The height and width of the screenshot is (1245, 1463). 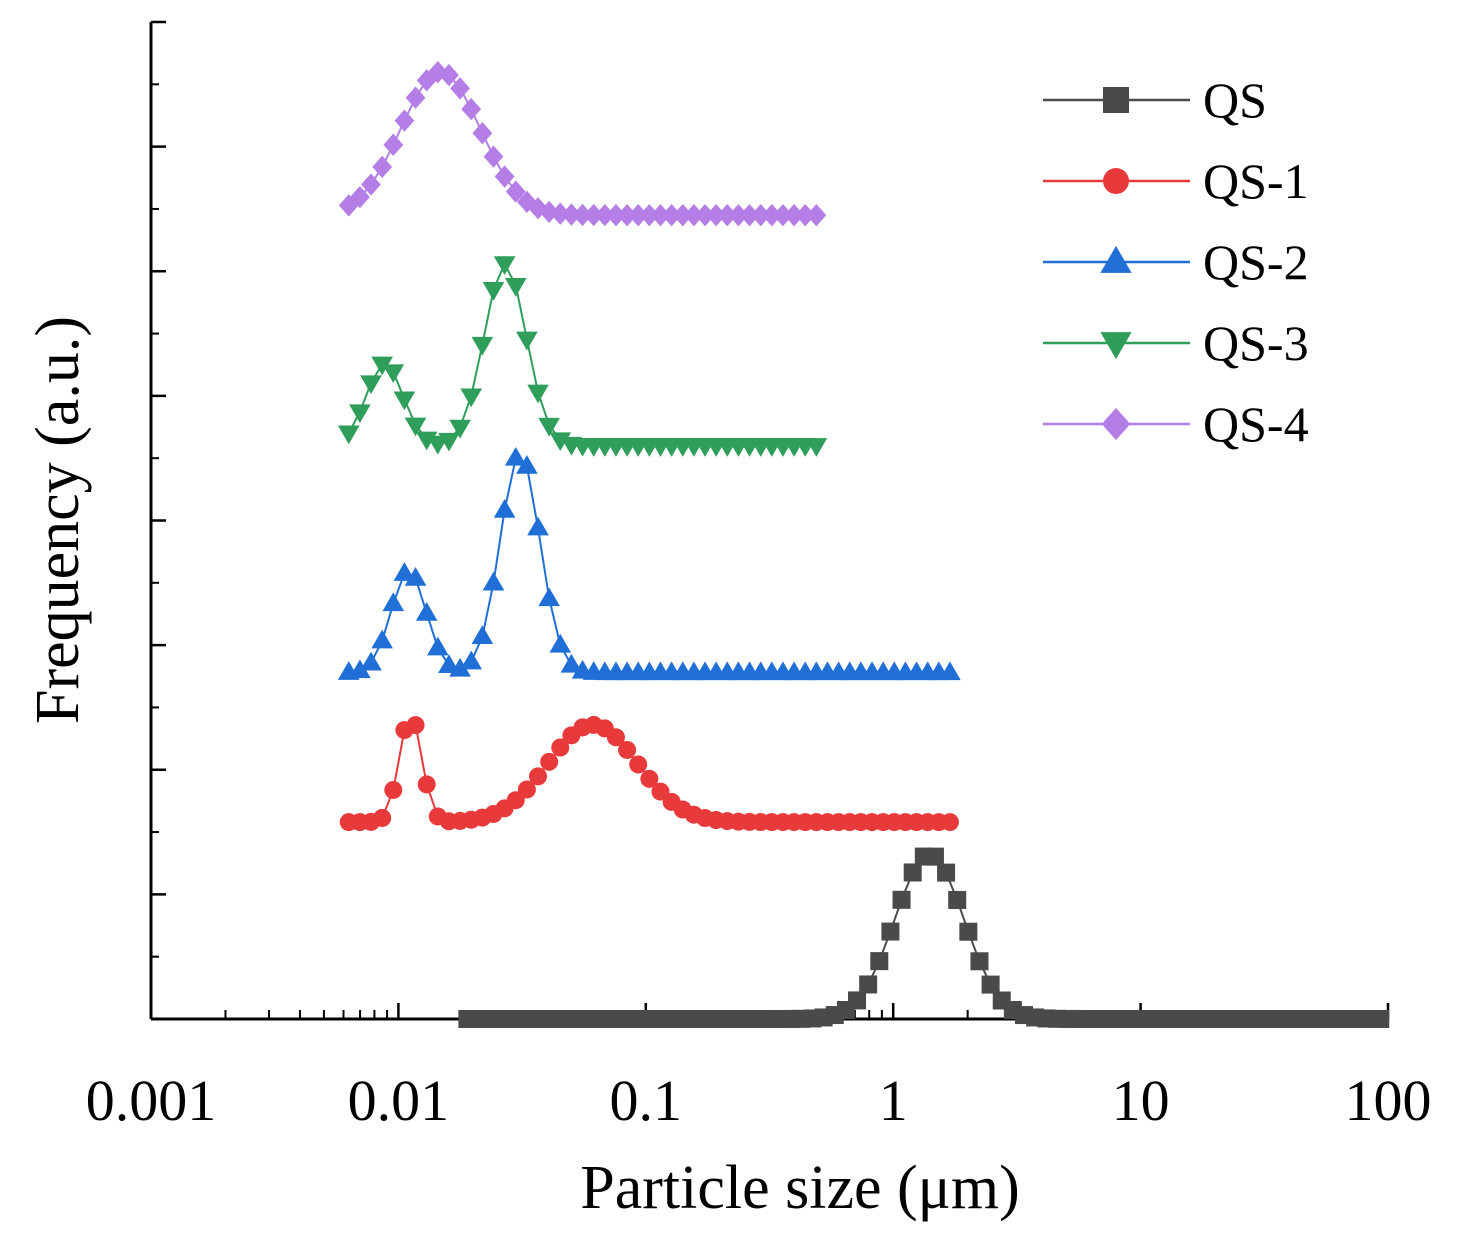 I want to click on legend-label: QS-4, so click(x=1256, y=424).